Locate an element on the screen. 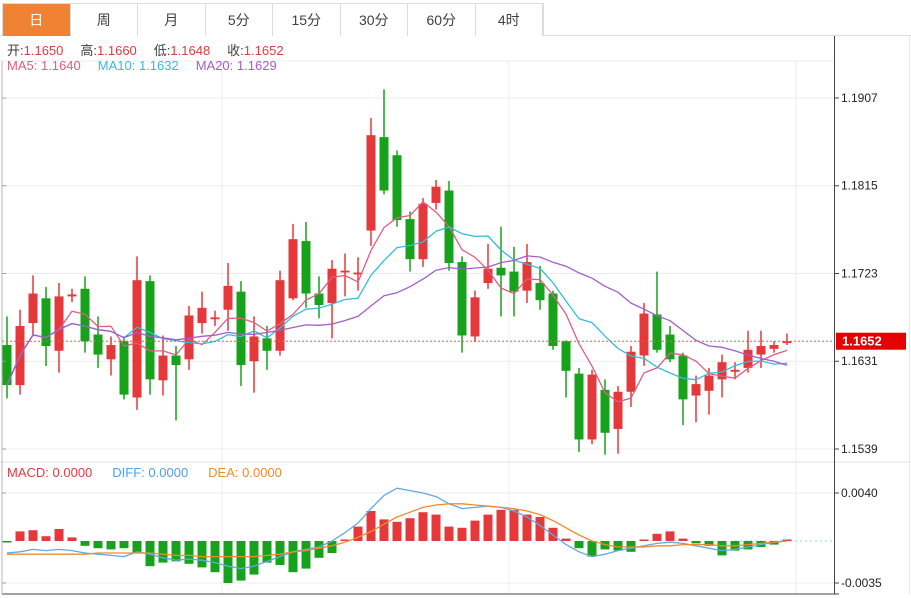 The height and width of the screenshot is (598, 911). ma-readout: MA5: 1.1640 MA10: 1.1632 MA20: 1.1629 is located at coordinates (142, 65).